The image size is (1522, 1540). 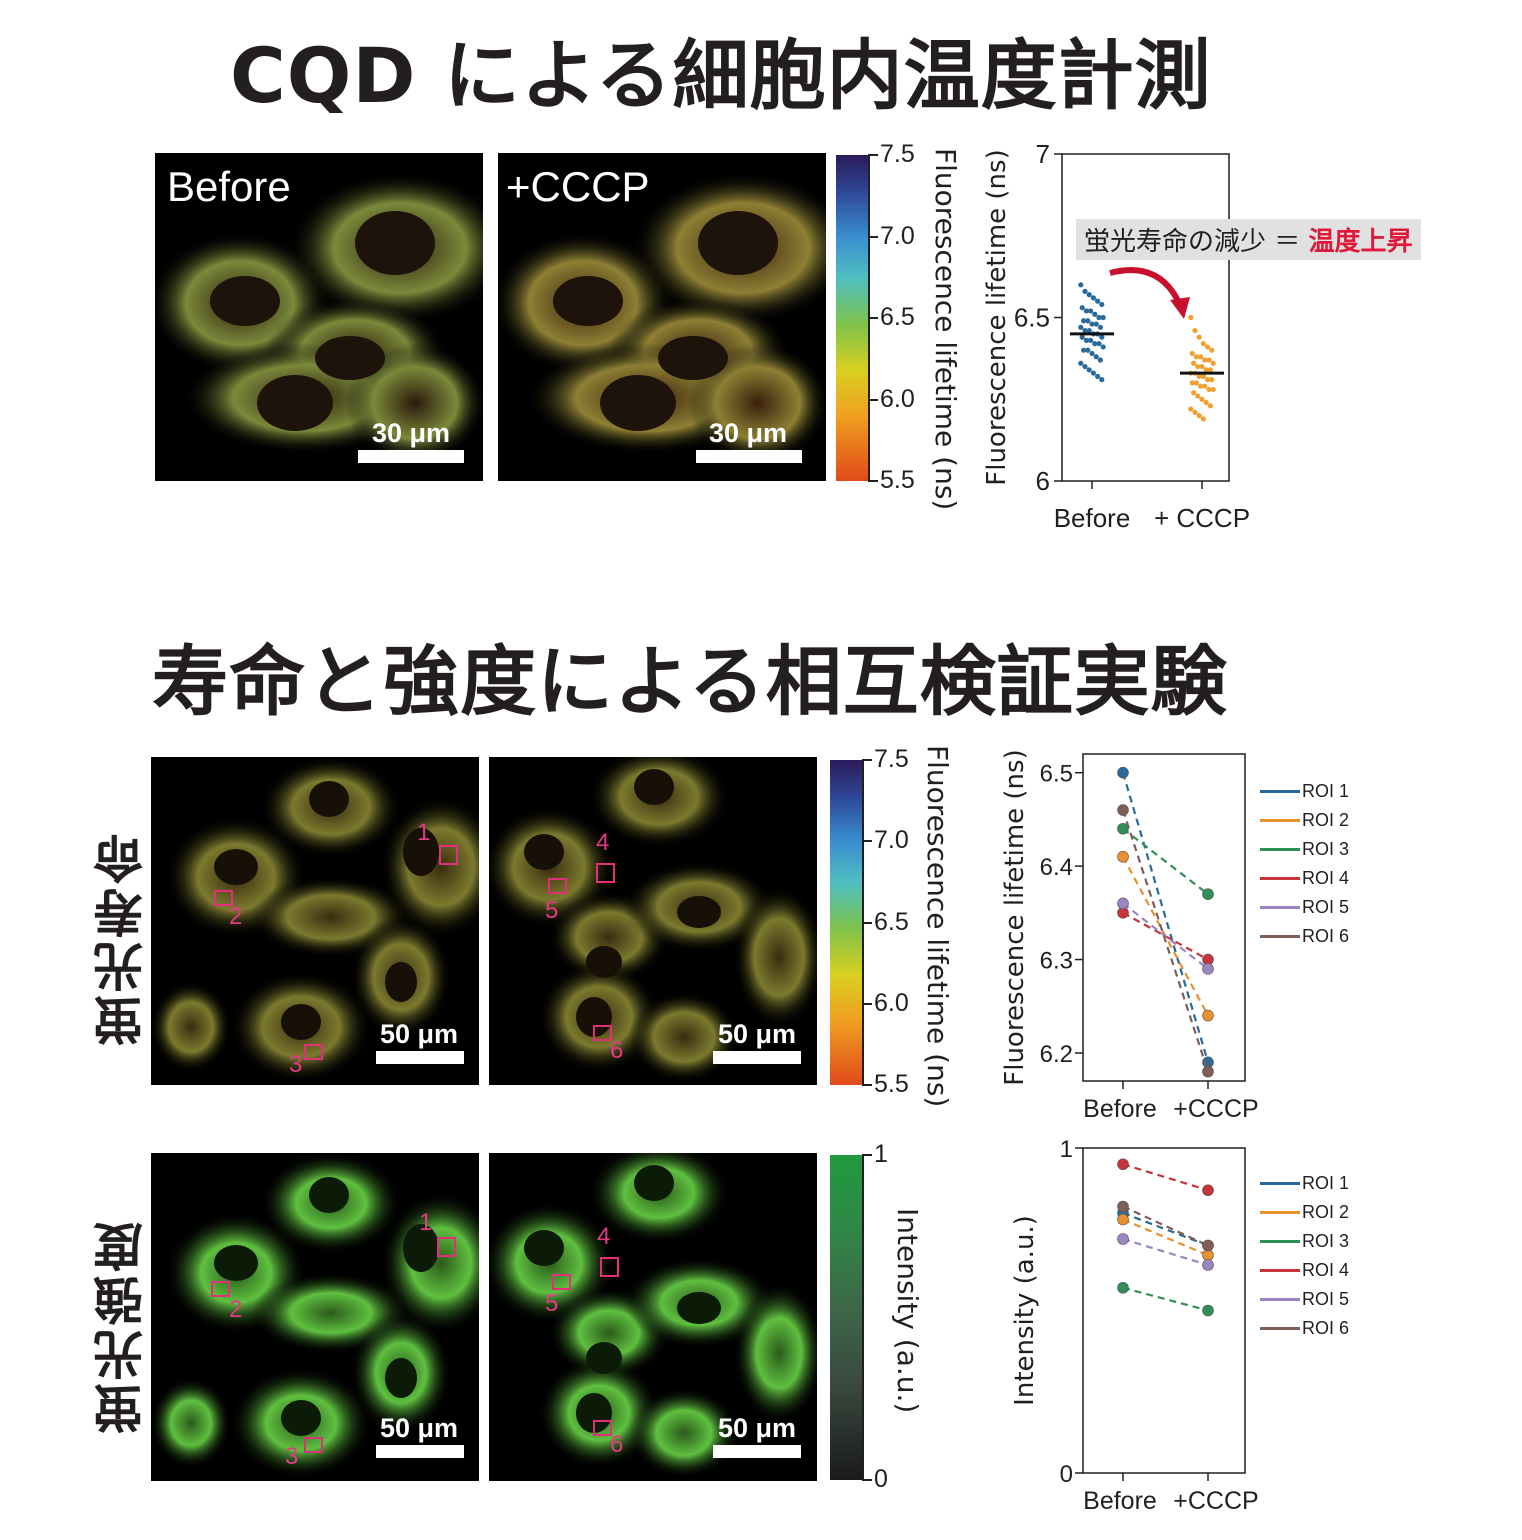 What do you see at coordinates (1120, 1501) in the screenshot?
I see `x-tick-label: Before` at bounding box center [1120, 1501].